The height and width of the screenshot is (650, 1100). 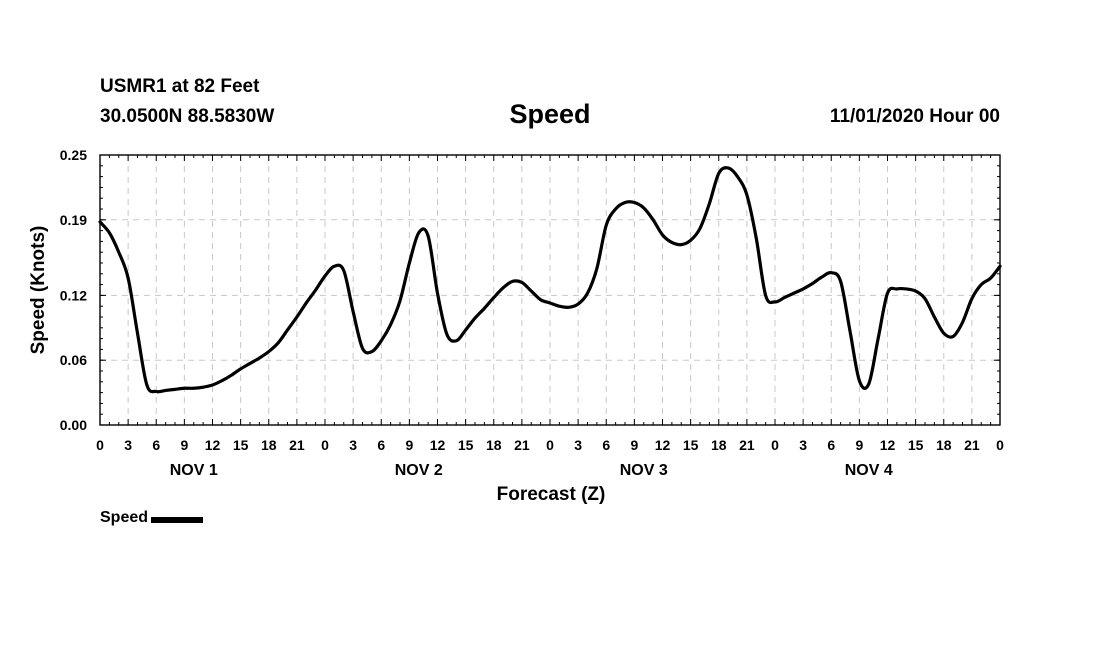 I want to click on day-label: NOV 4, so click(x=869, y=470).